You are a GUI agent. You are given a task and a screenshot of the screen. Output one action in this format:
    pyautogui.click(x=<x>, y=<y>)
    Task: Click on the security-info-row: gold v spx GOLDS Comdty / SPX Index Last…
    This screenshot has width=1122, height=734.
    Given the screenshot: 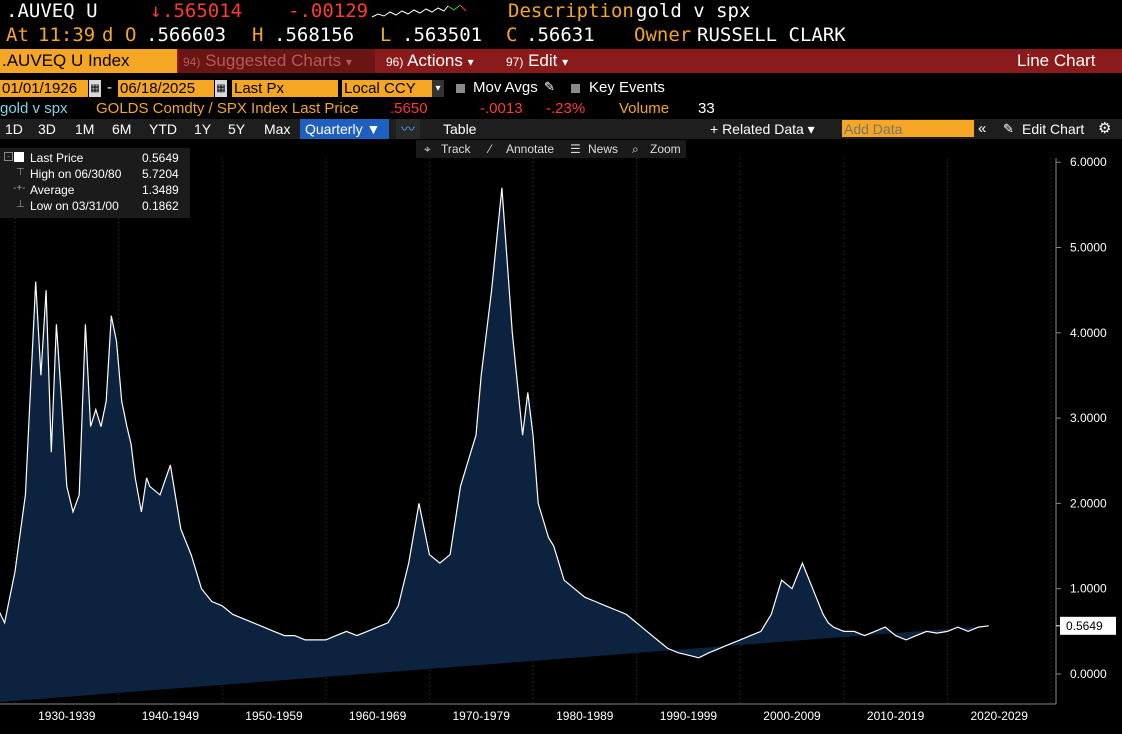 What is the action you would take?
    pyautogui.click(x=561, y=109)
    